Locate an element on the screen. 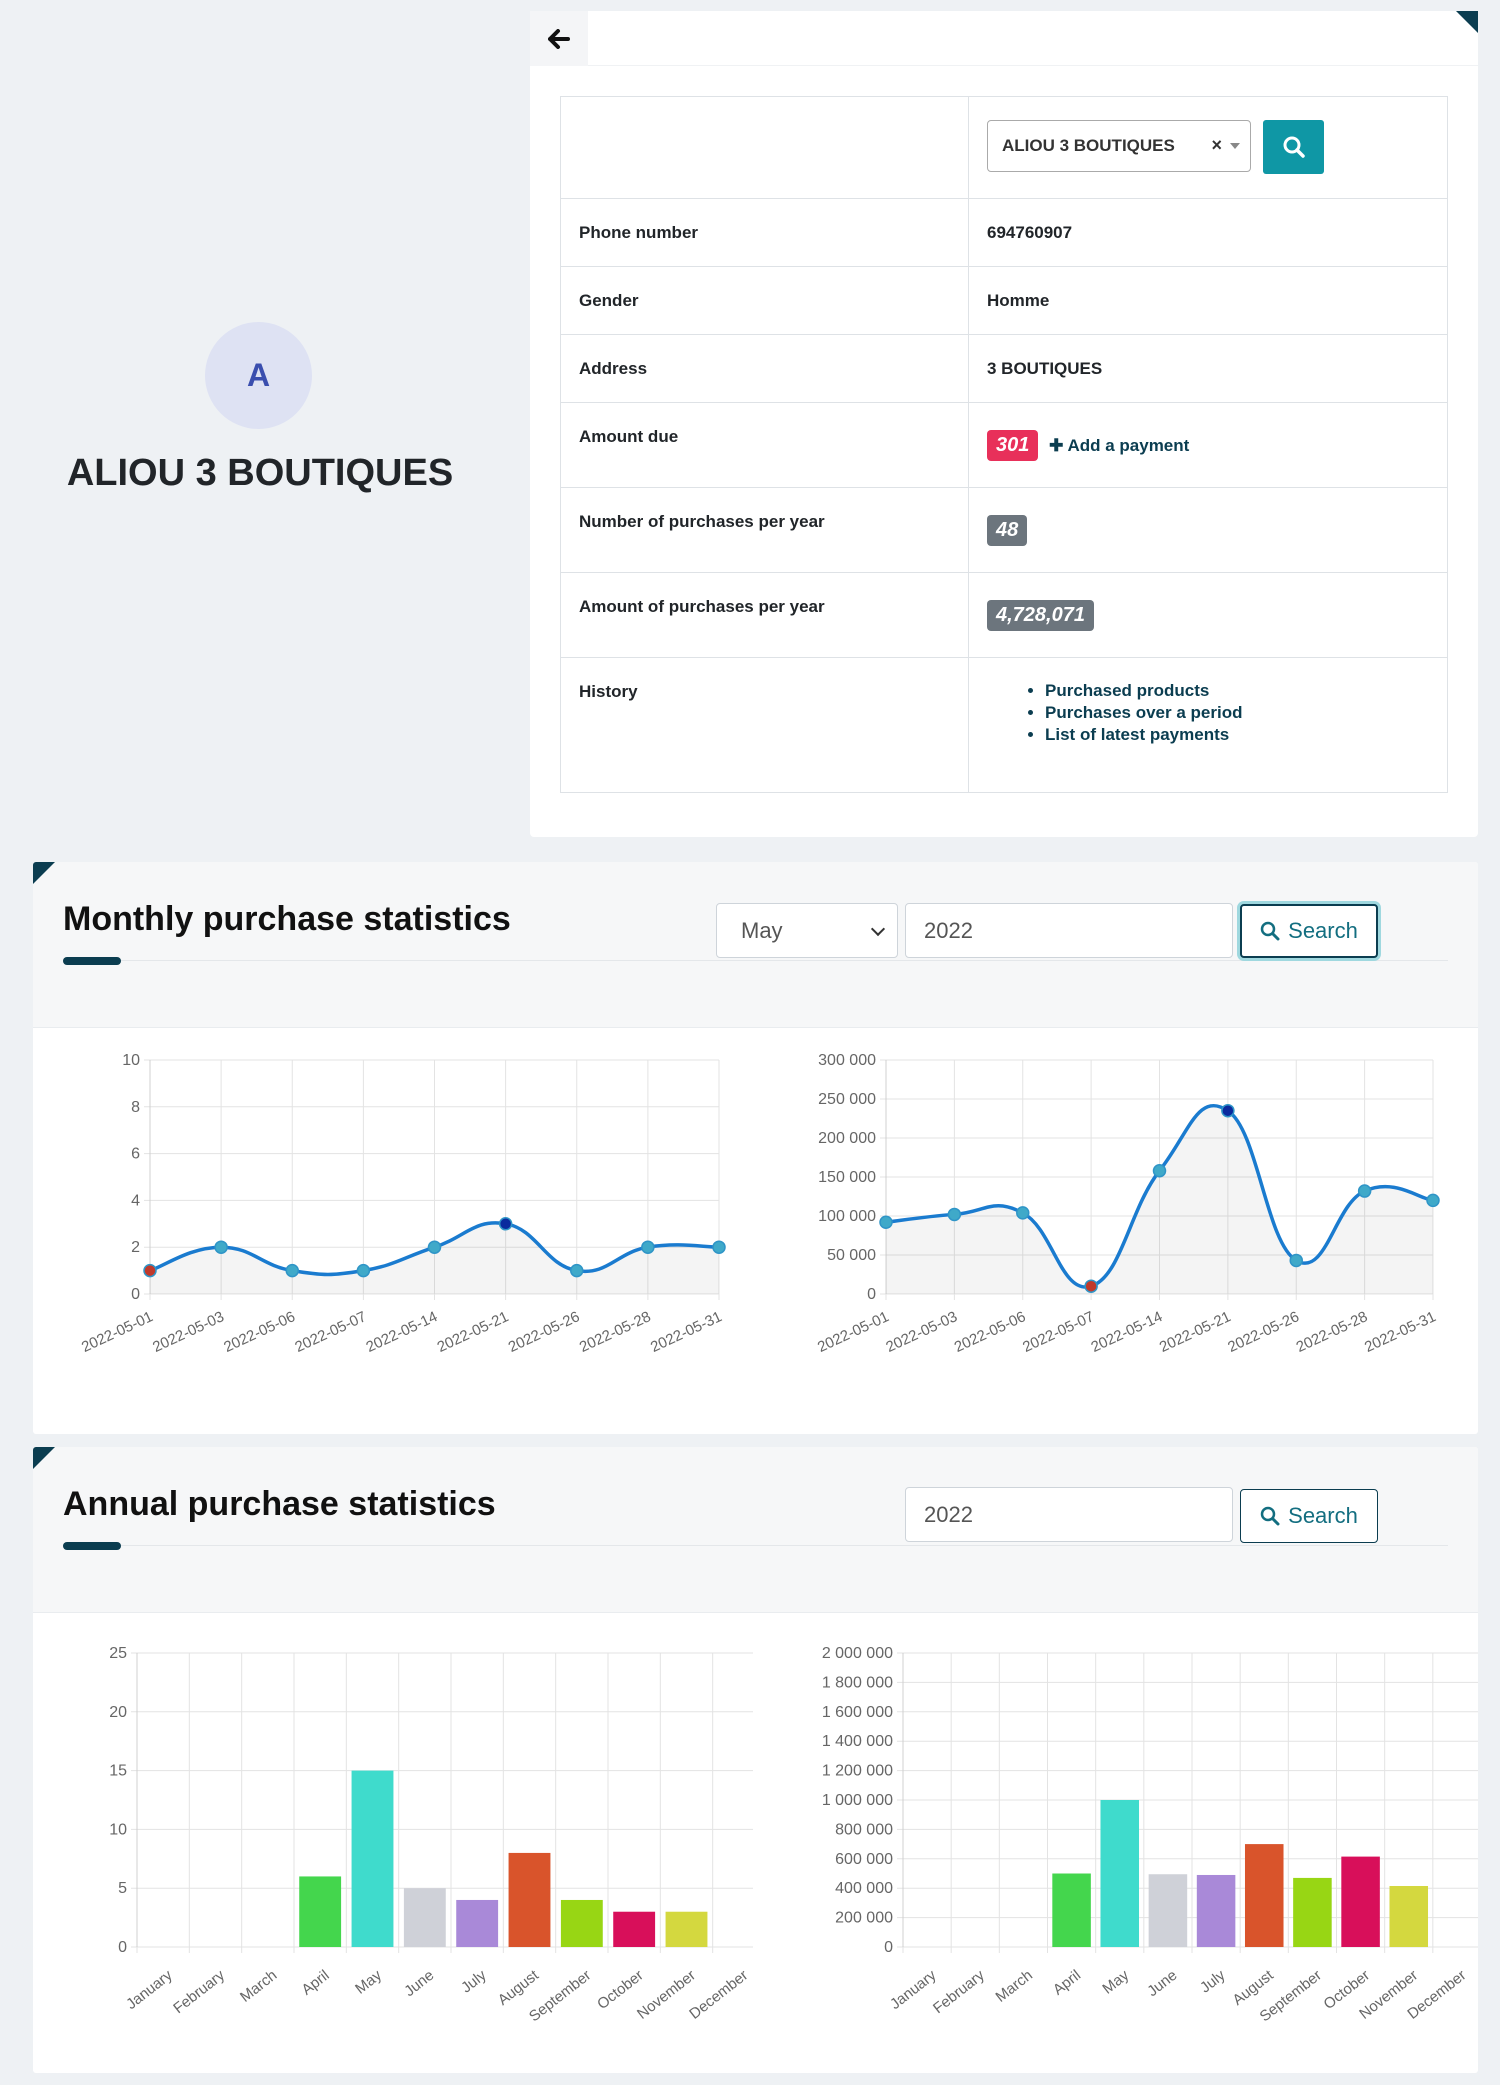 The width and height of the screenshot is (1500, 2085). x-tick-label: 2022-05-21 is located at coordinates (473, 1332).